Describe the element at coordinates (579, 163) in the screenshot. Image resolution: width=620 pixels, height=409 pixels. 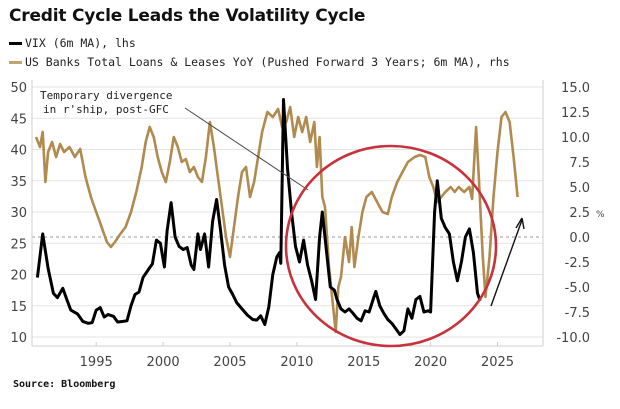
I see `y-right-tick-label: 7.5` at that location.